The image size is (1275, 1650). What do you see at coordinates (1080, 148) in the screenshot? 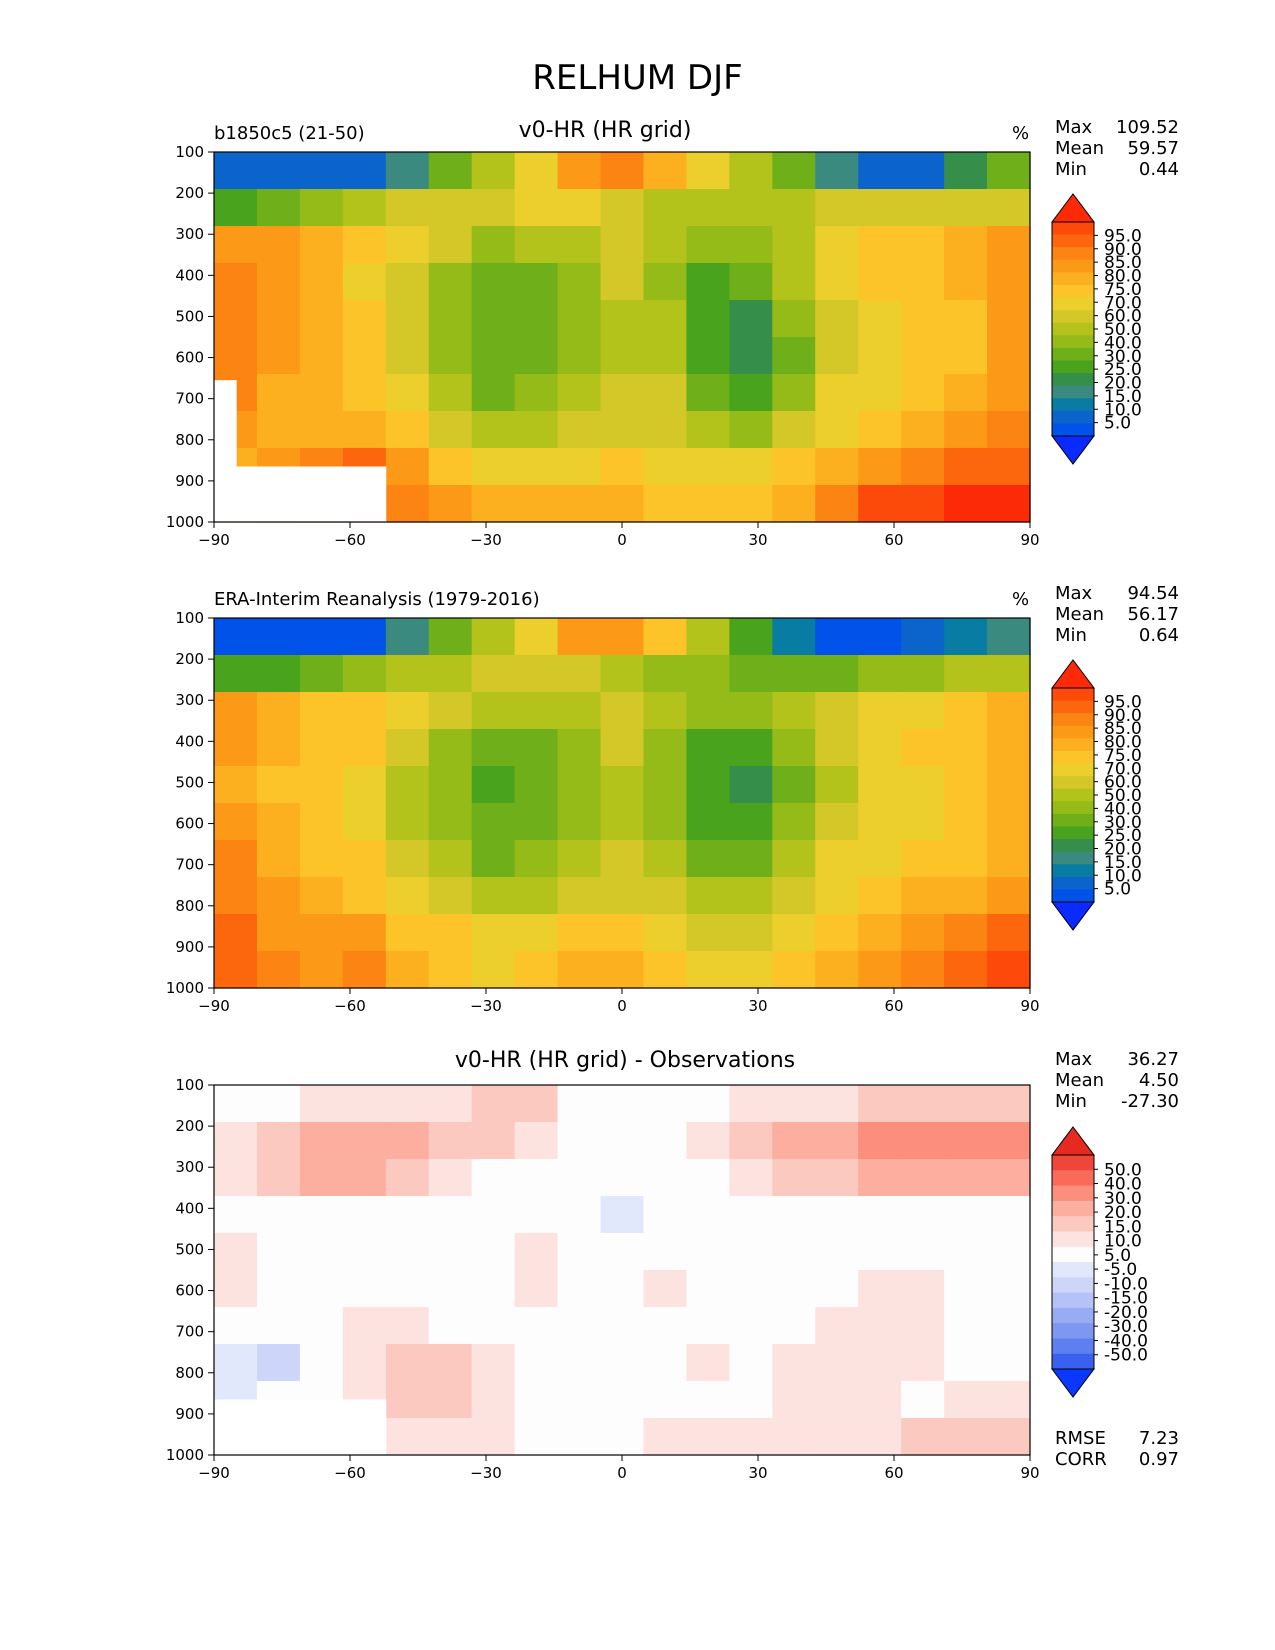
I see `stat-mean-label: Mean` at bounding box center [1080, 148].